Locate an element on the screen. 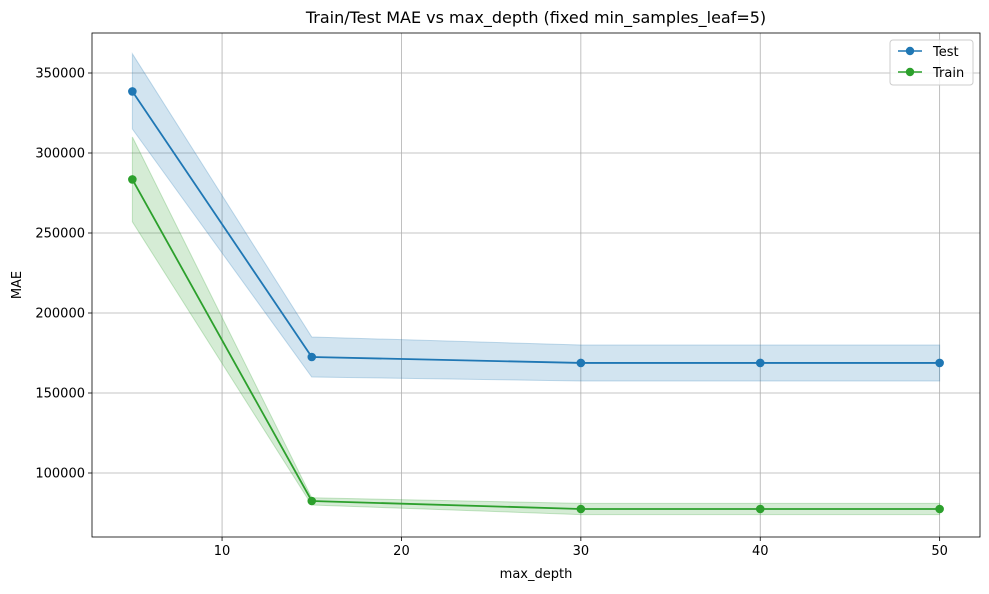 The width and height of the screenshot is (989, 594). y-tick-label: 100000 is located at coordinates (60, 474).